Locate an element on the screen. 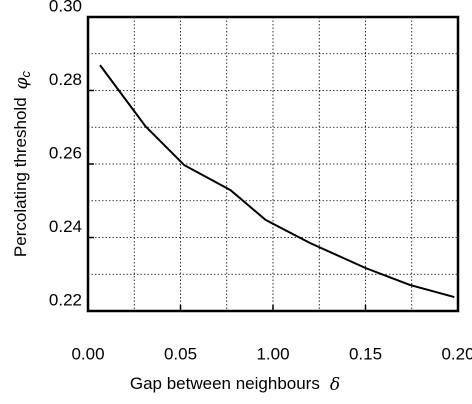  x-tick-label: 0.00 is located at coordinates (87, 353).